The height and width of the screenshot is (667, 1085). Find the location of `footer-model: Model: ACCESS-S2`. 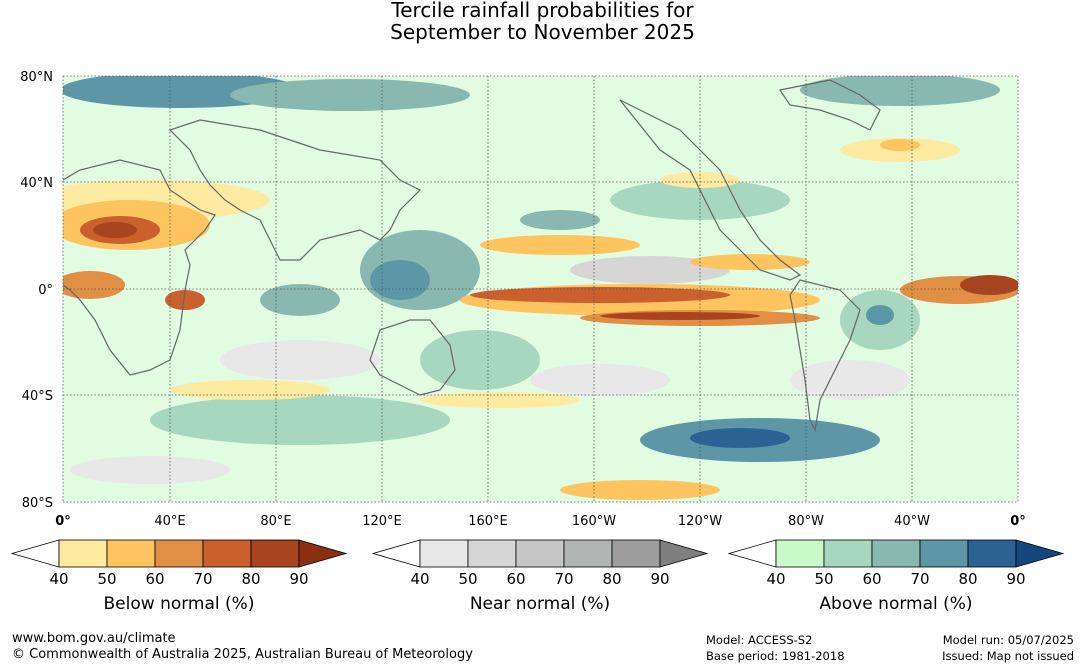

footer-model: Model: ACCESS-S2 is located at coordinates (759, 640).